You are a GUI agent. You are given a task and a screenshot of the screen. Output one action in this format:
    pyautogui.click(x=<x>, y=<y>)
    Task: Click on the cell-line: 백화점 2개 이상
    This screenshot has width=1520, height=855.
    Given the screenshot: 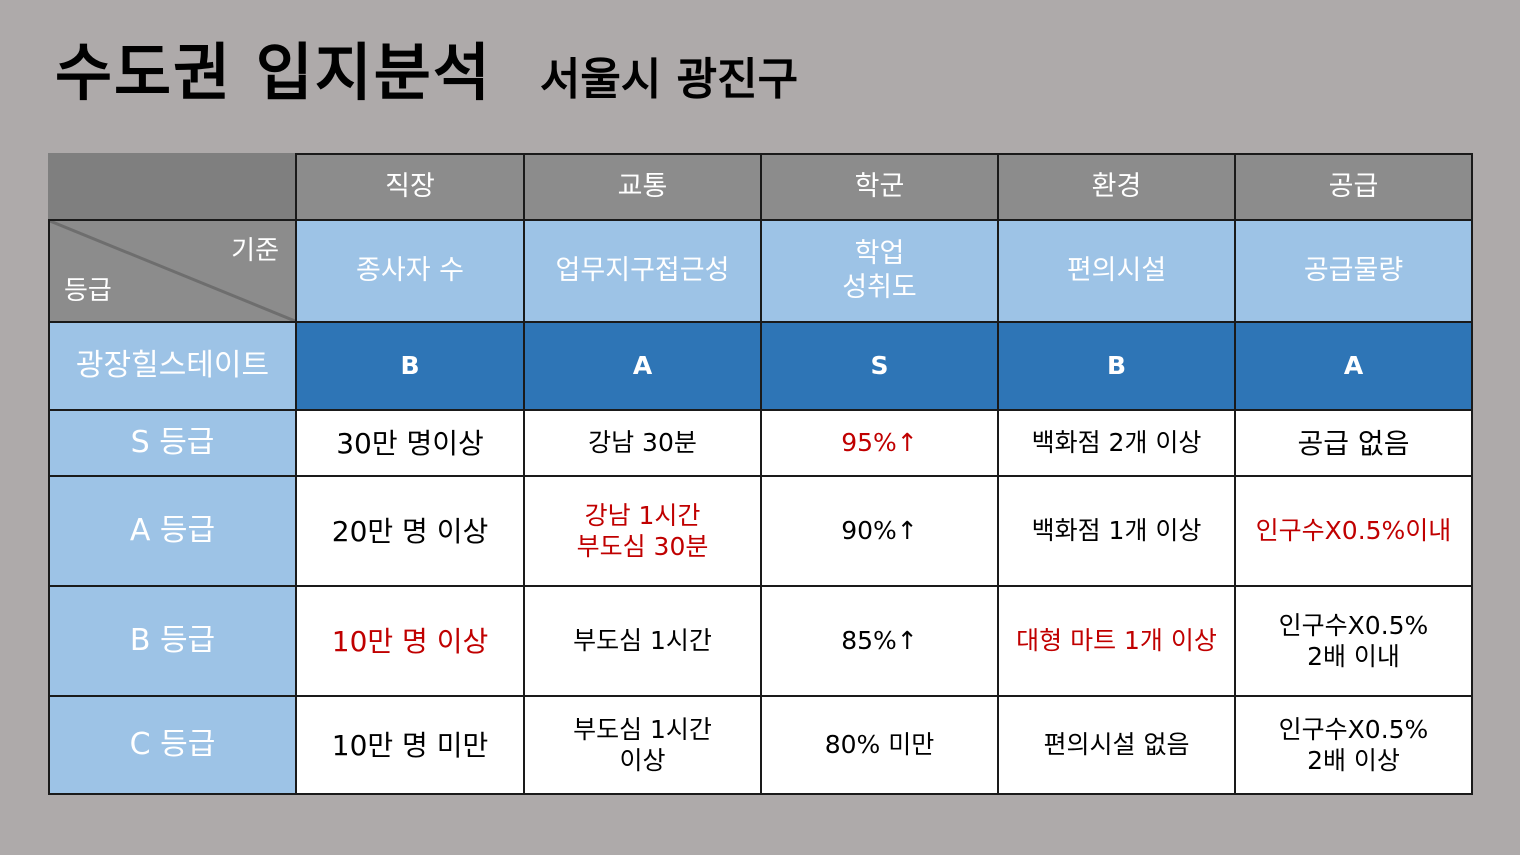 What is the action you would take?
    pyautogui.click(x=1116, y=443)
    